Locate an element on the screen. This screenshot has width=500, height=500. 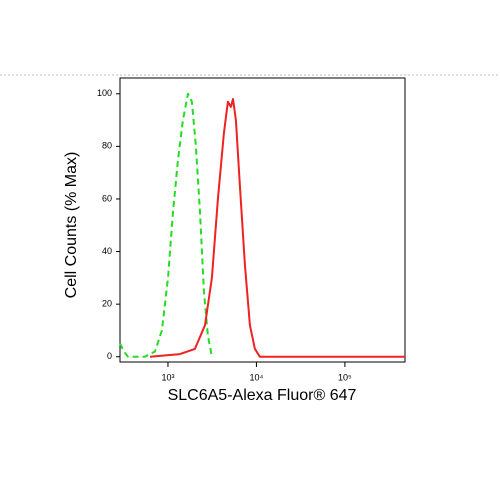
y-tick-label: 100 is located at coordinates (104, 93).